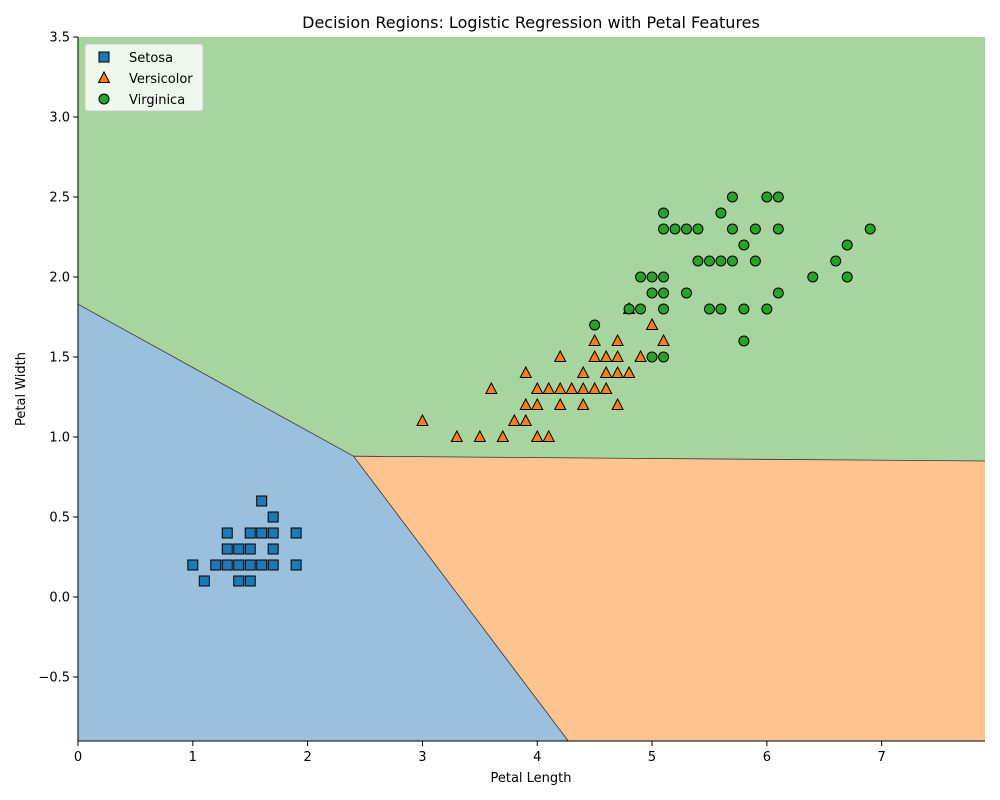  I want to click on y-tick-label: 2.0, so click(59, 278).